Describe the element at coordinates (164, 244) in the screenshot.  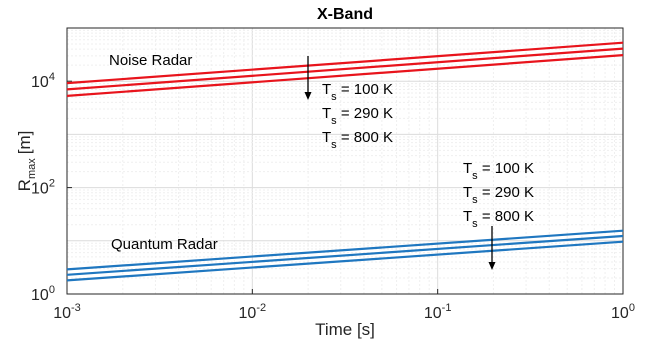
I see `quantum-radar-label: Quantum Radar` at that location.